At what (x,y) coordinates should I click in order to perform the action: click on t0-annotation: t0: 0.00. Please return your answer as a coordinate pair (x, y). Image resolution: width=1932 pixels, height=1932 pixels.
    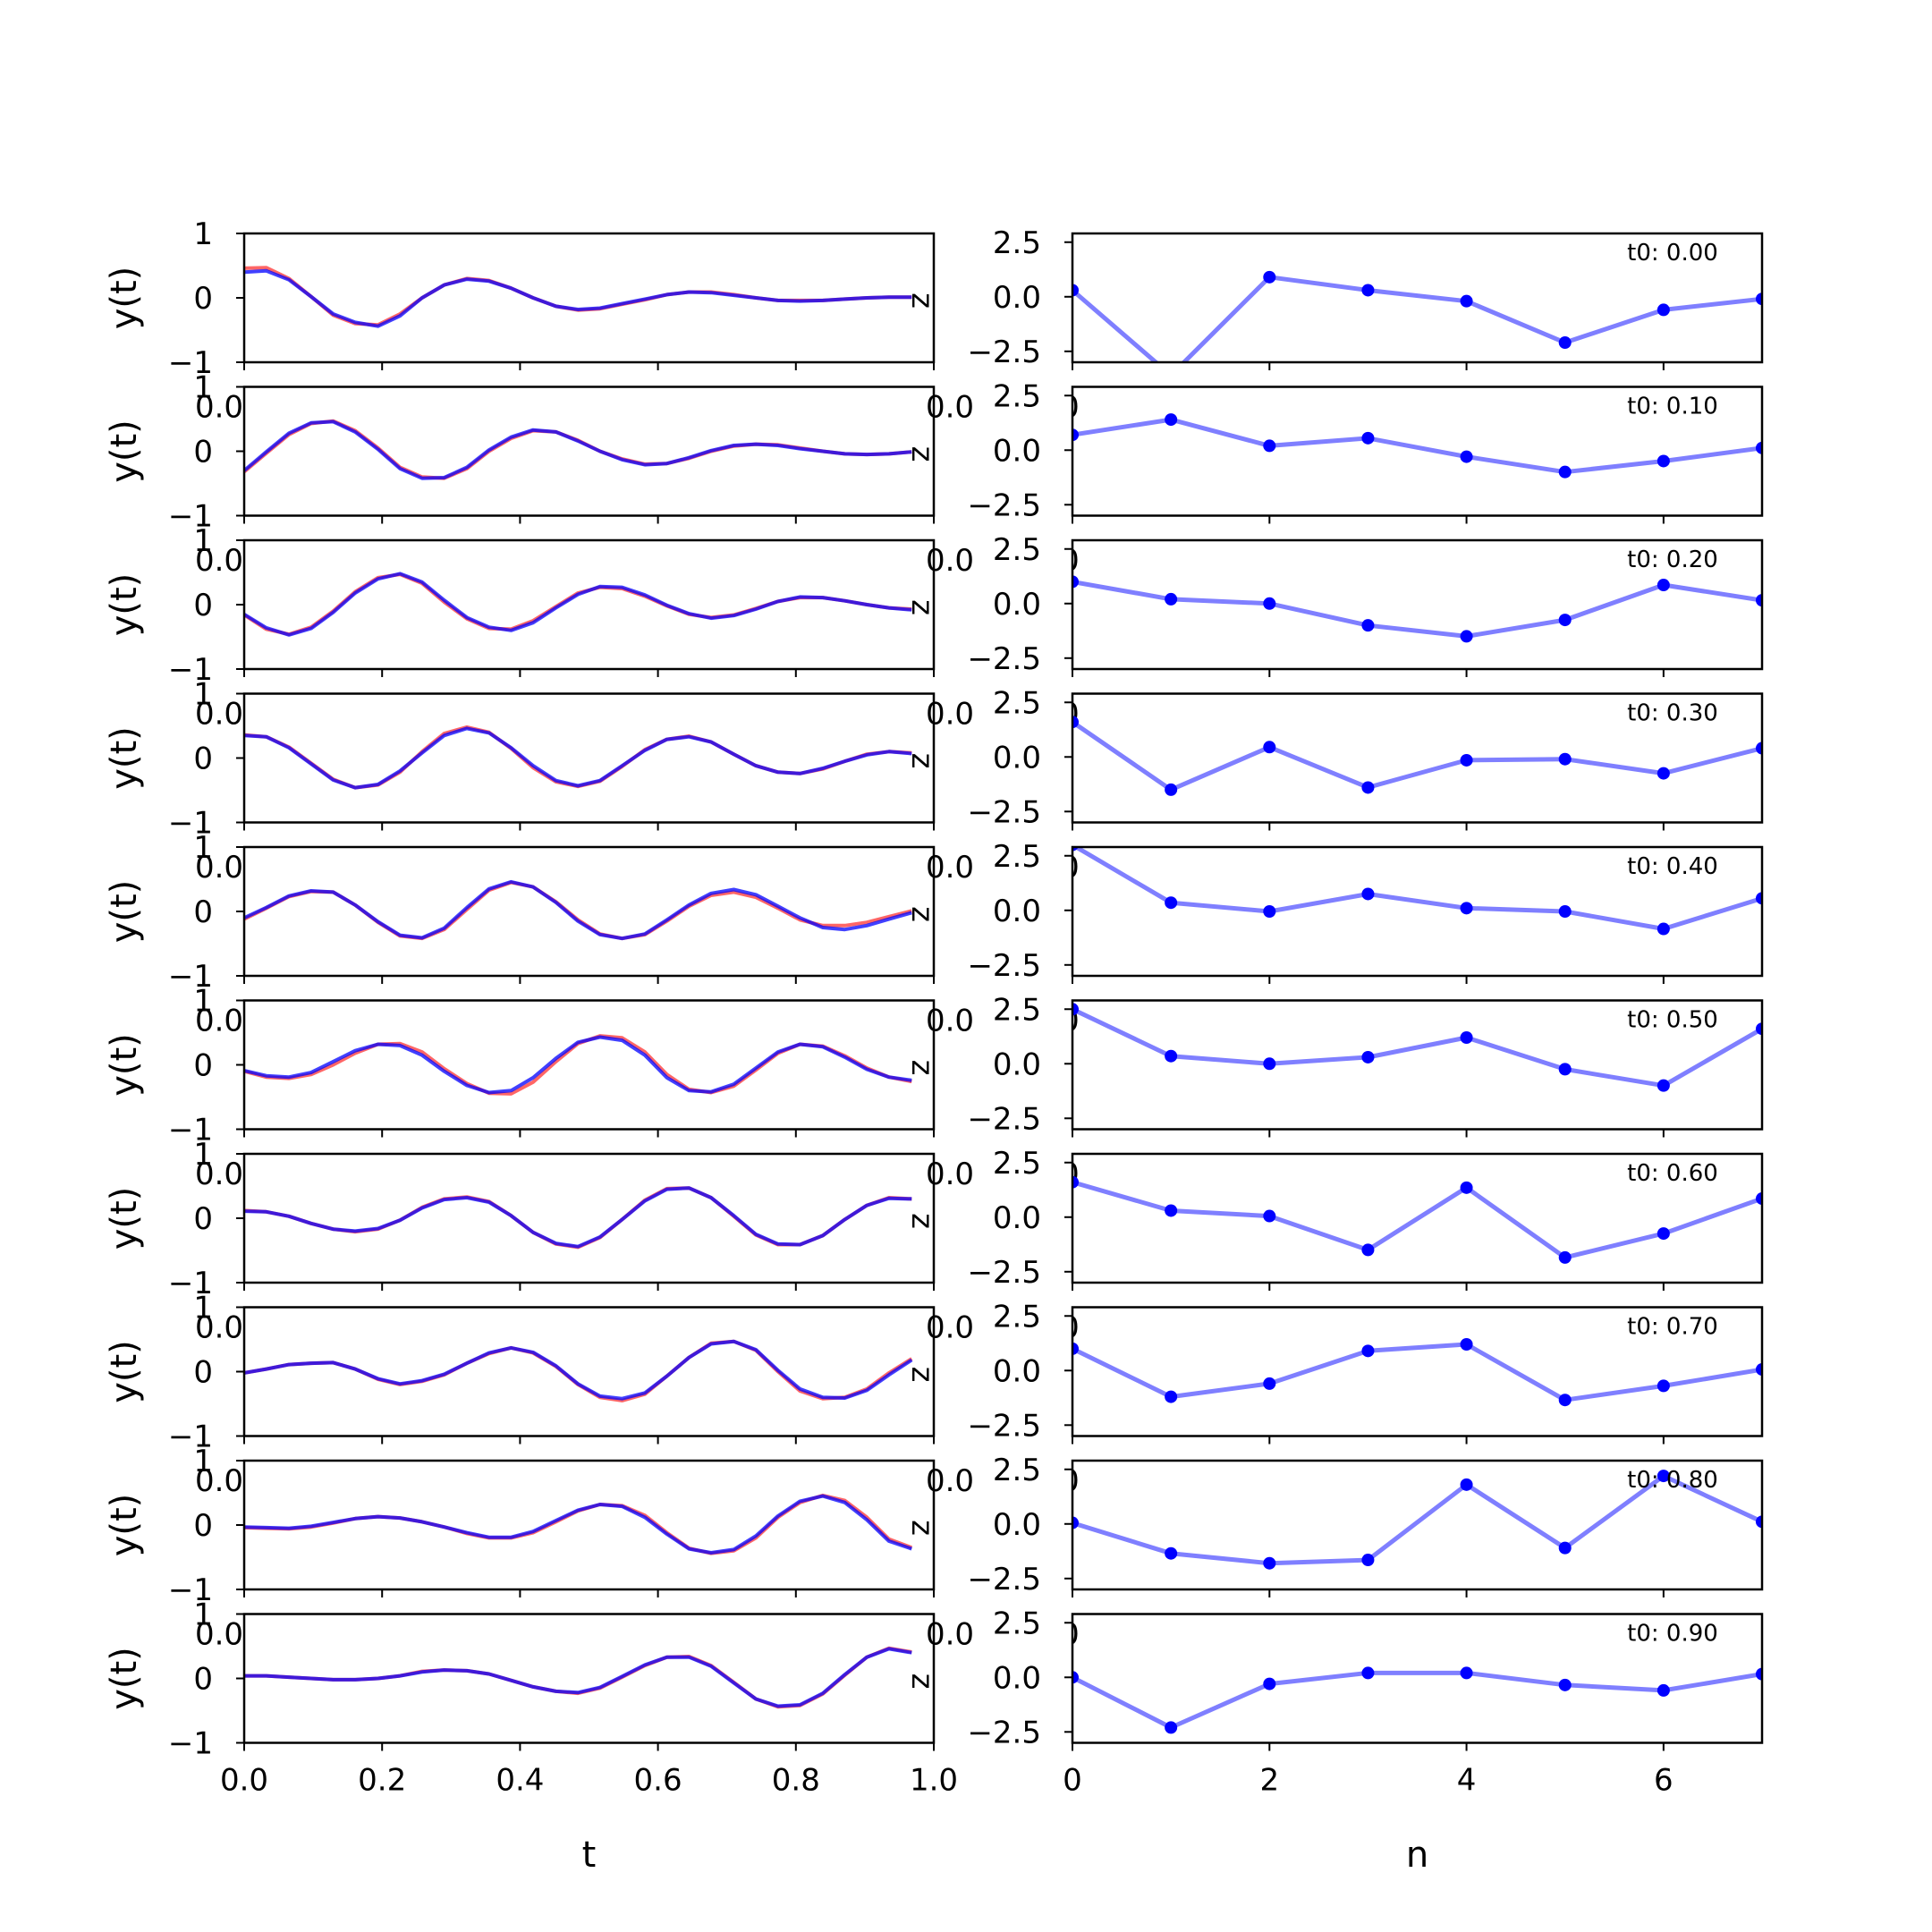
    Looking at the image, I should click on (1672, 253).